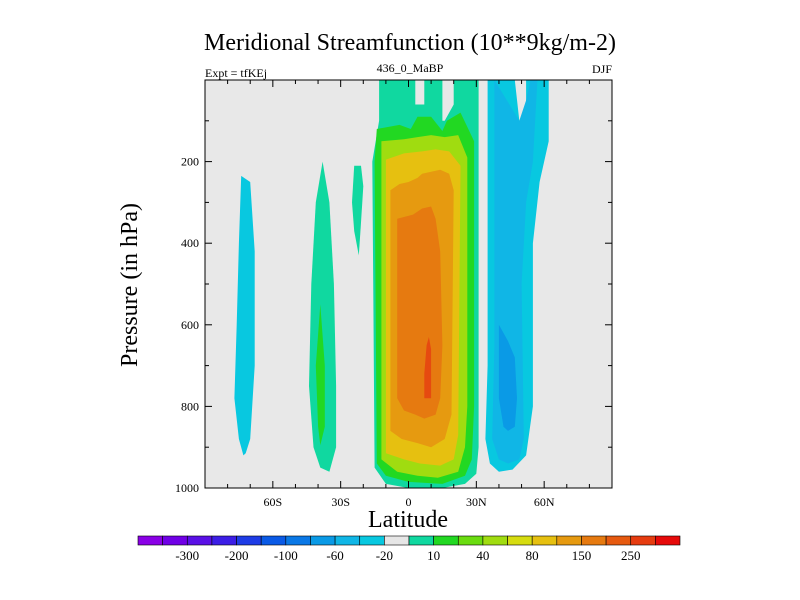 Image resolution: width=800 pixels, height=600 pixels. I want to click on colorbar-label: 80, so click(532, 555).